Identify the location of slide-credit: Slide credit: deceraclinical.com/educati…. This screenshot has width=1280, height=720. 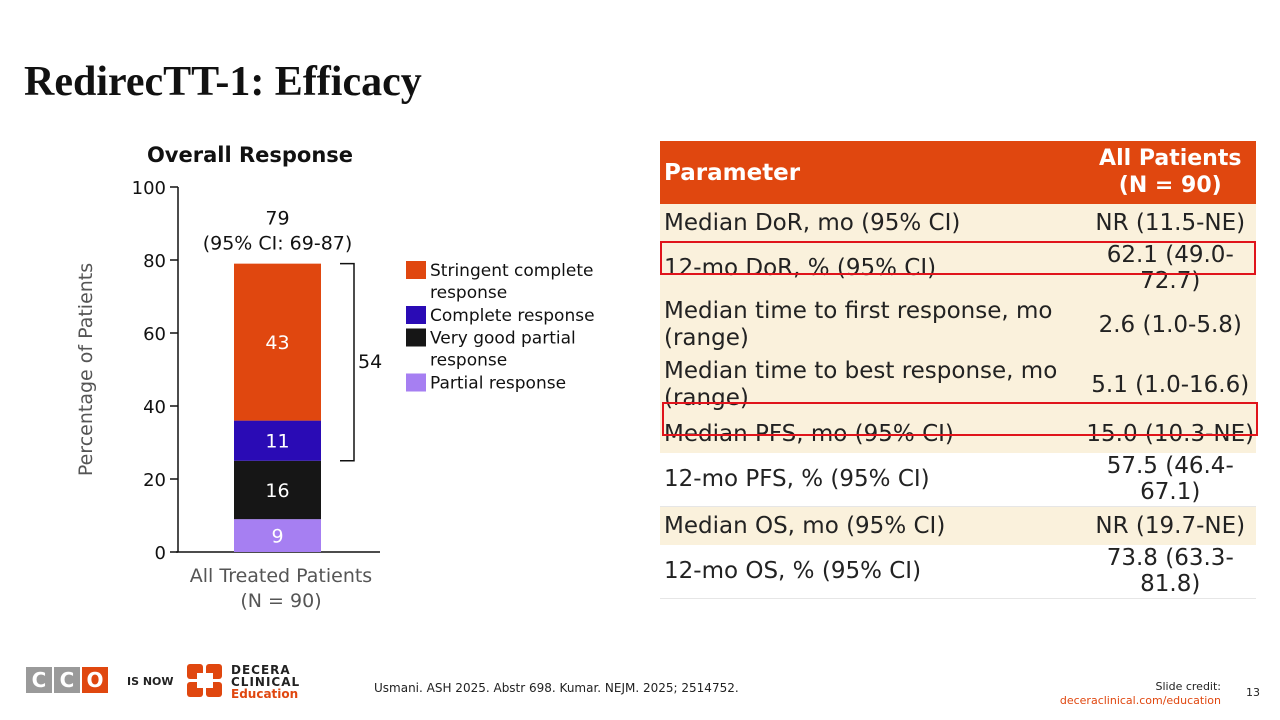
(1140, 694).